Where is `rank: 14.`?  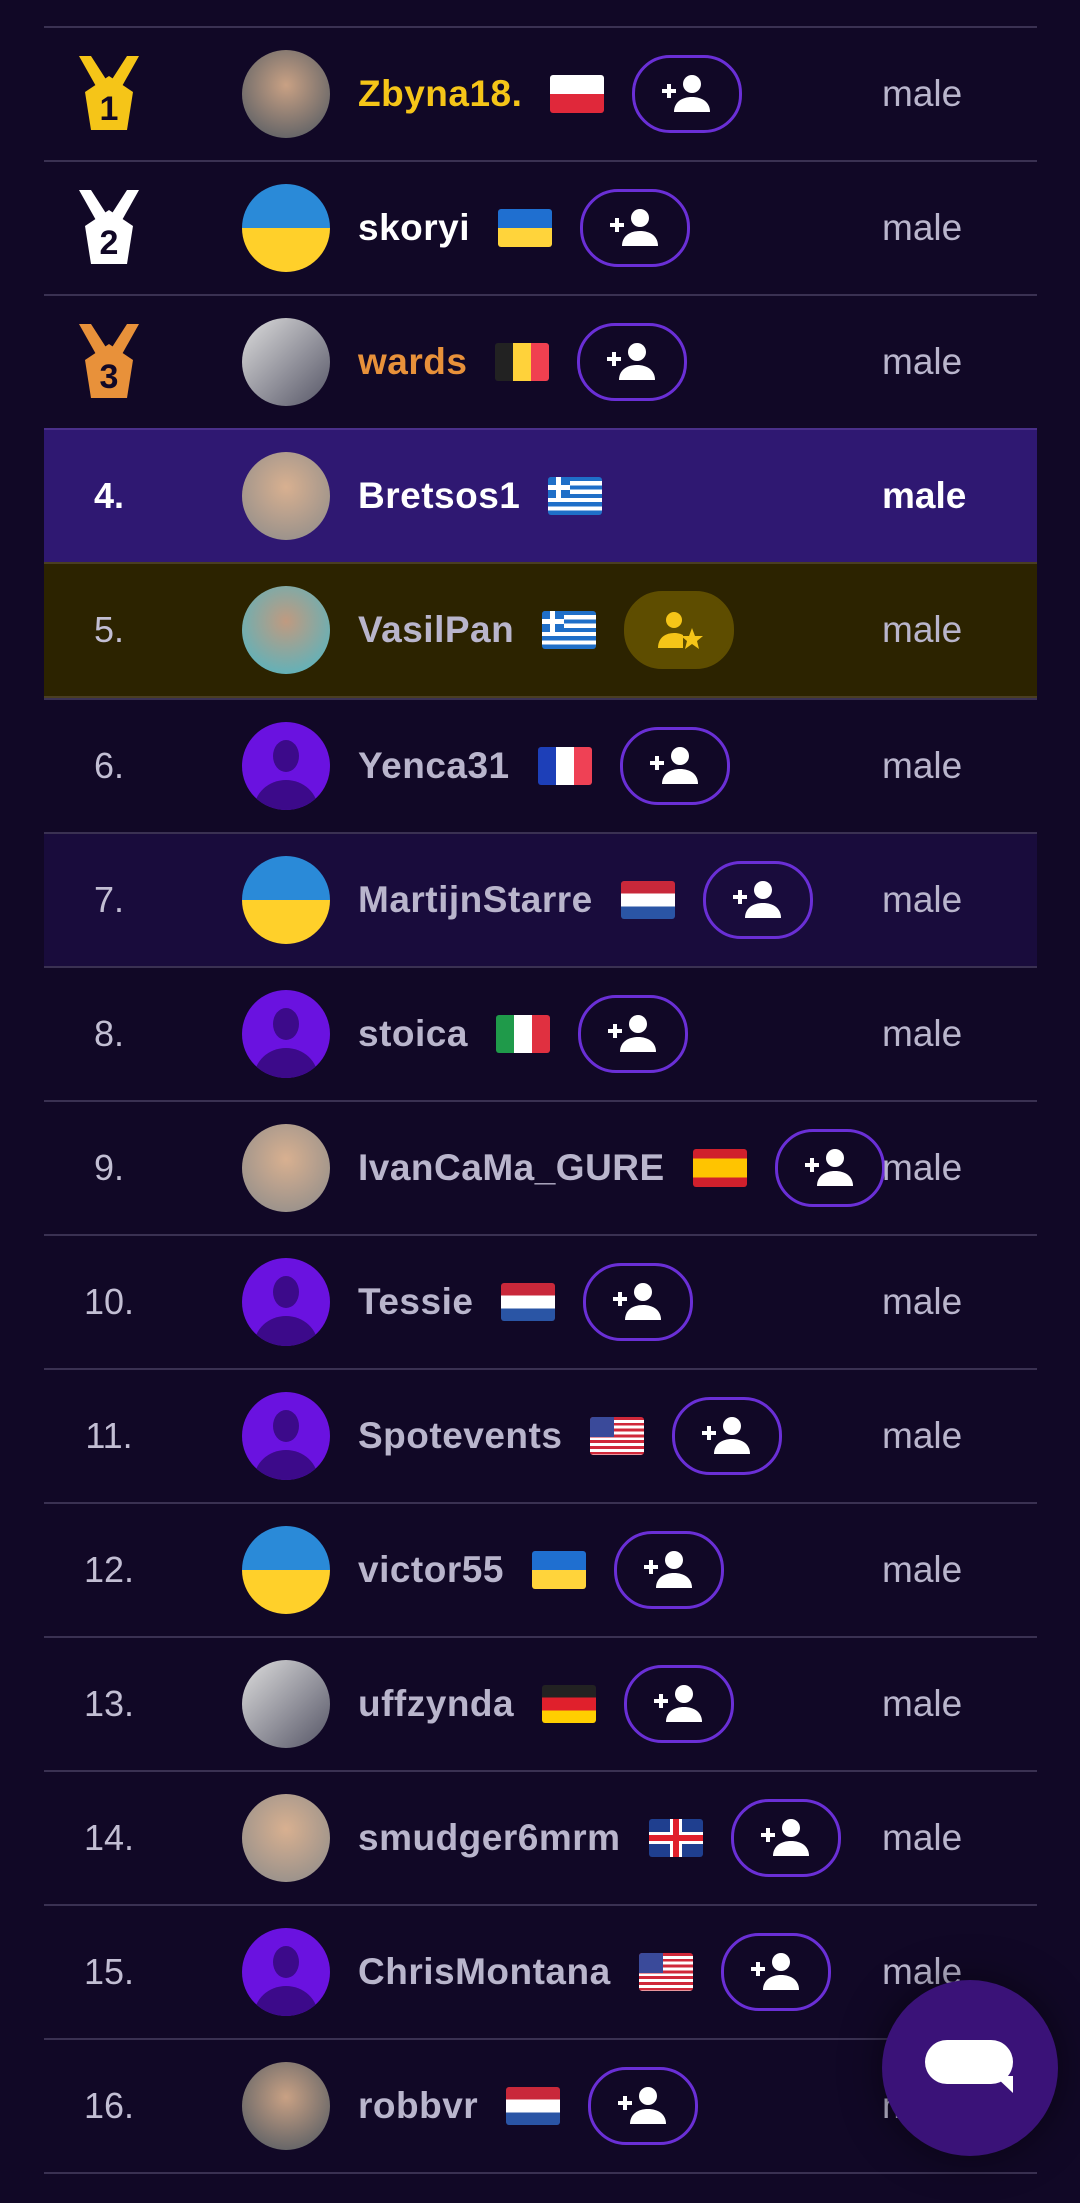 rank: 14. is located at coordinates (109, 1838).